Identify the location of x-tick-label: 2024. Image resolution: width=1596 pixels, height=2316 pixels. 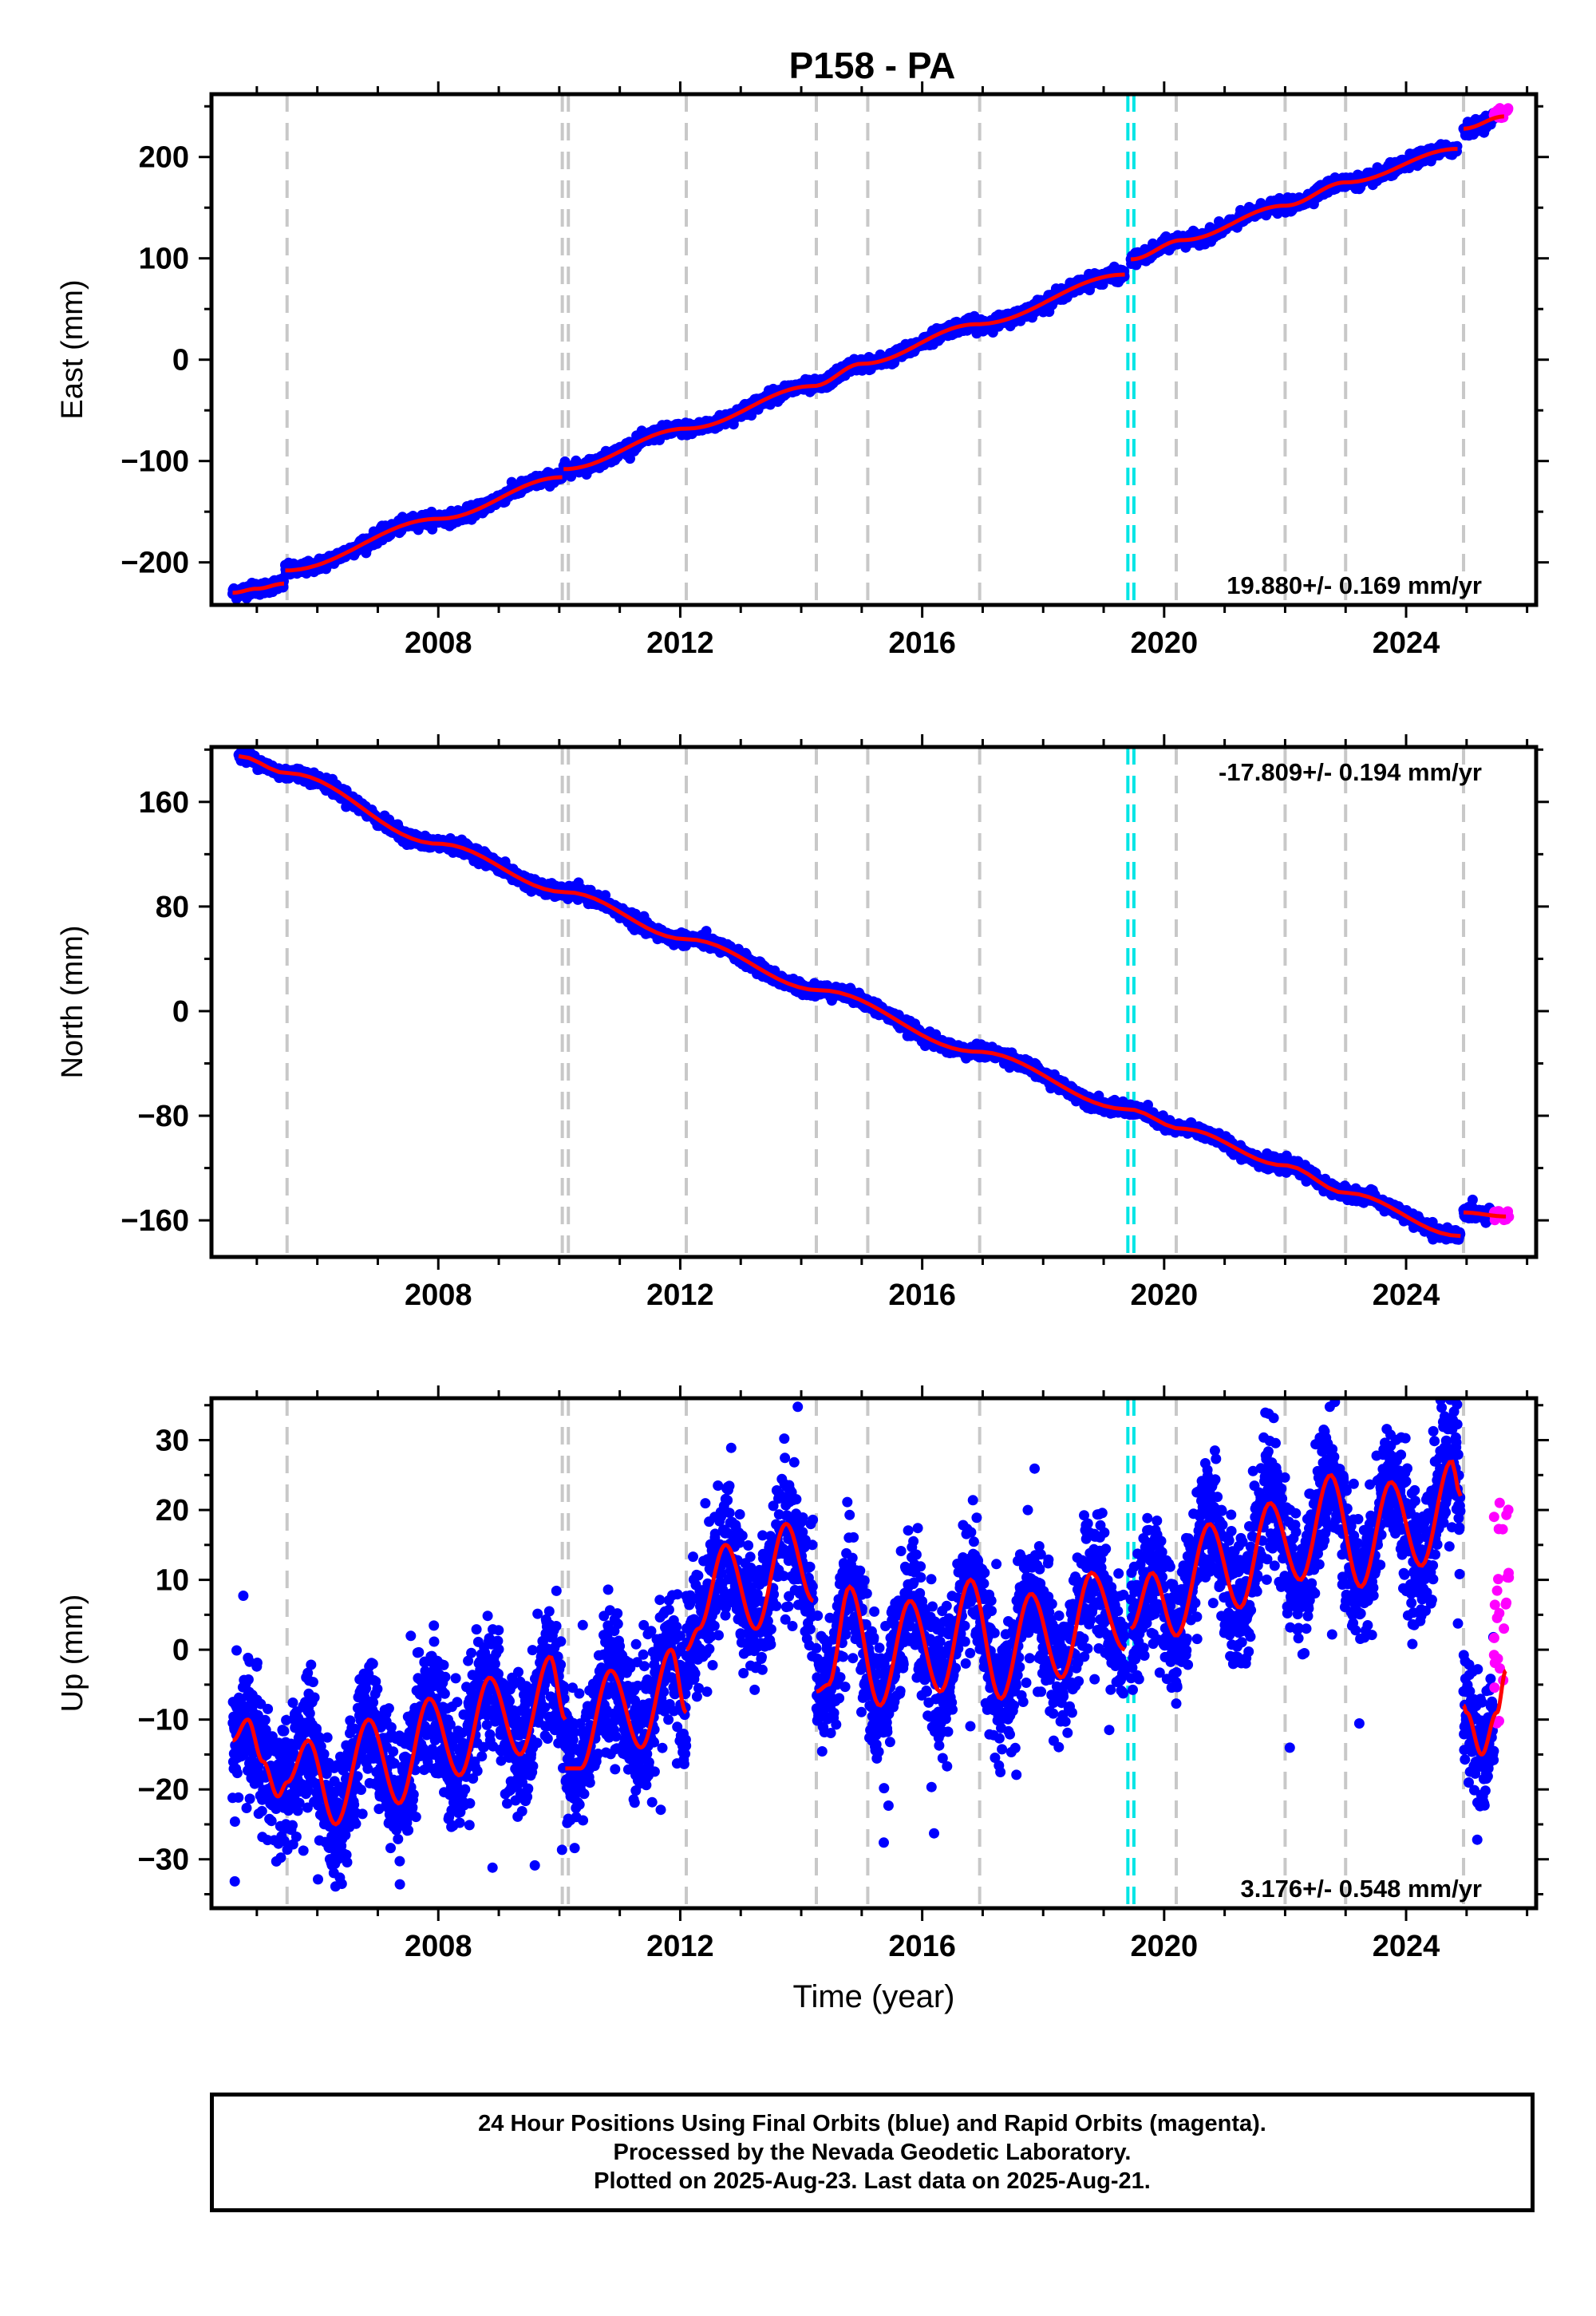
(1406, 643).